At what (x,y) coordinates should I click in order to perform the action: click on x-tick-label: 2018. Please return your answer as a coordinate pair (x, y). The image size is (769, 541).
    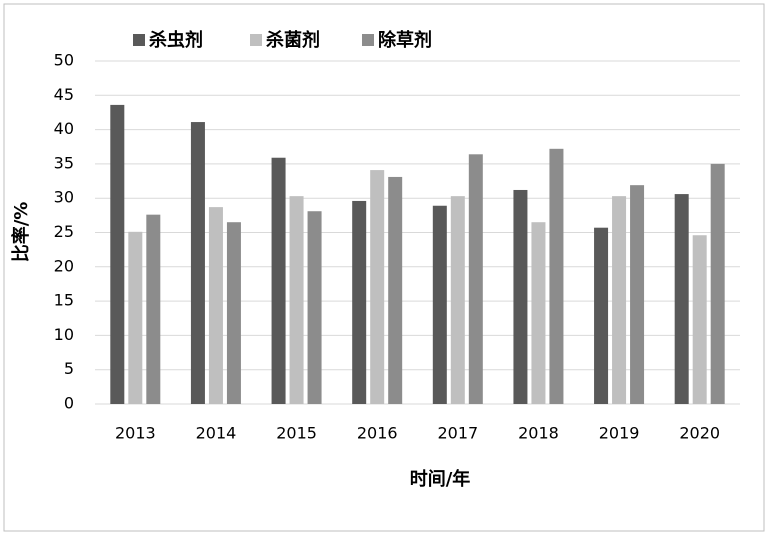
    Looking at the image, I should click on (538, 433).